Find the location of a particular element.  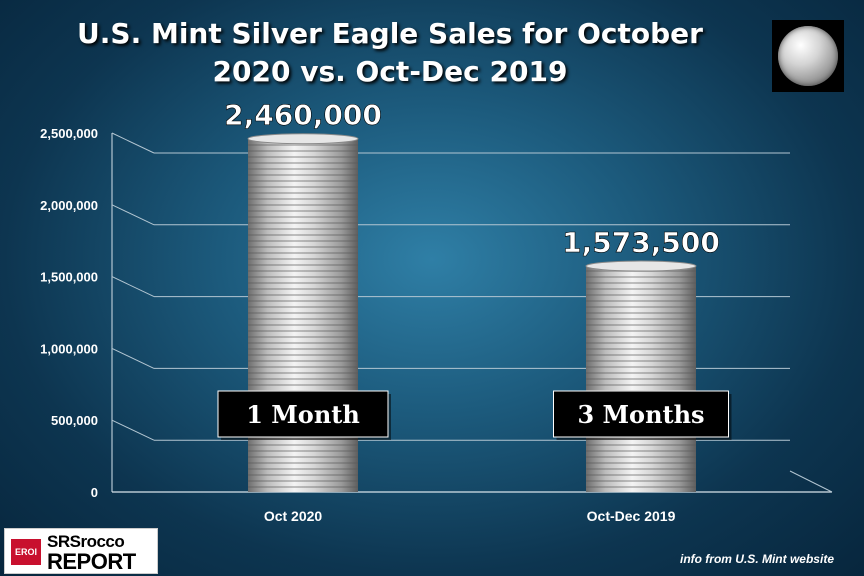

y-tick-label: 1,000,000 is located at coordinates (69, 348).